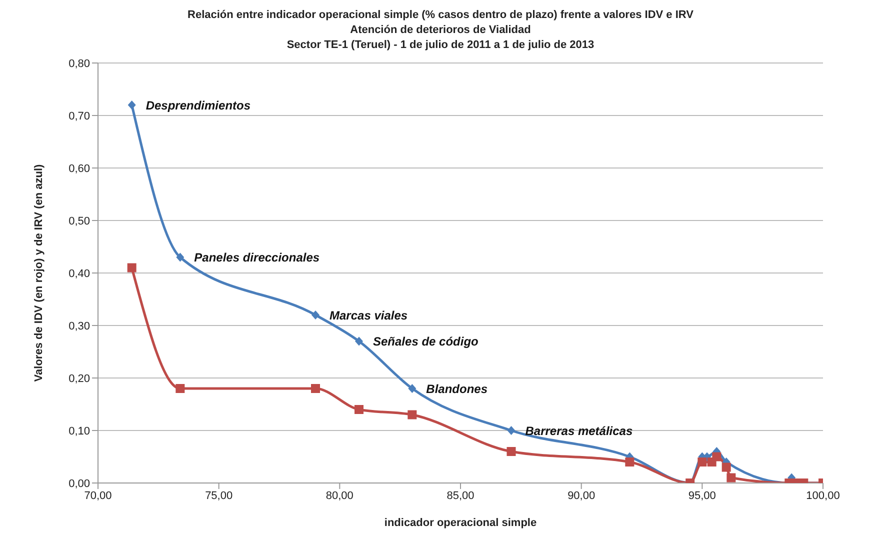 Image resolution: width=881 pixels, height=551 pixels. What do you see at coordinates (219, 496) in the screenshot?
I see `x-tick-label: 75,00` at bounding box center [219, 496].